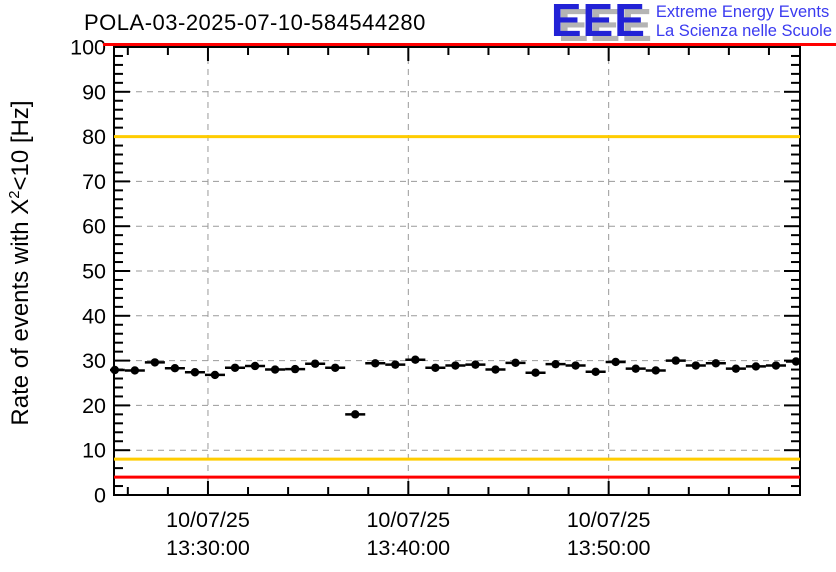 The width and height of the screenshot is (836, 572). Describe the element at coordinates (455, 387) in the screenshot. I see `data-series` at that location.